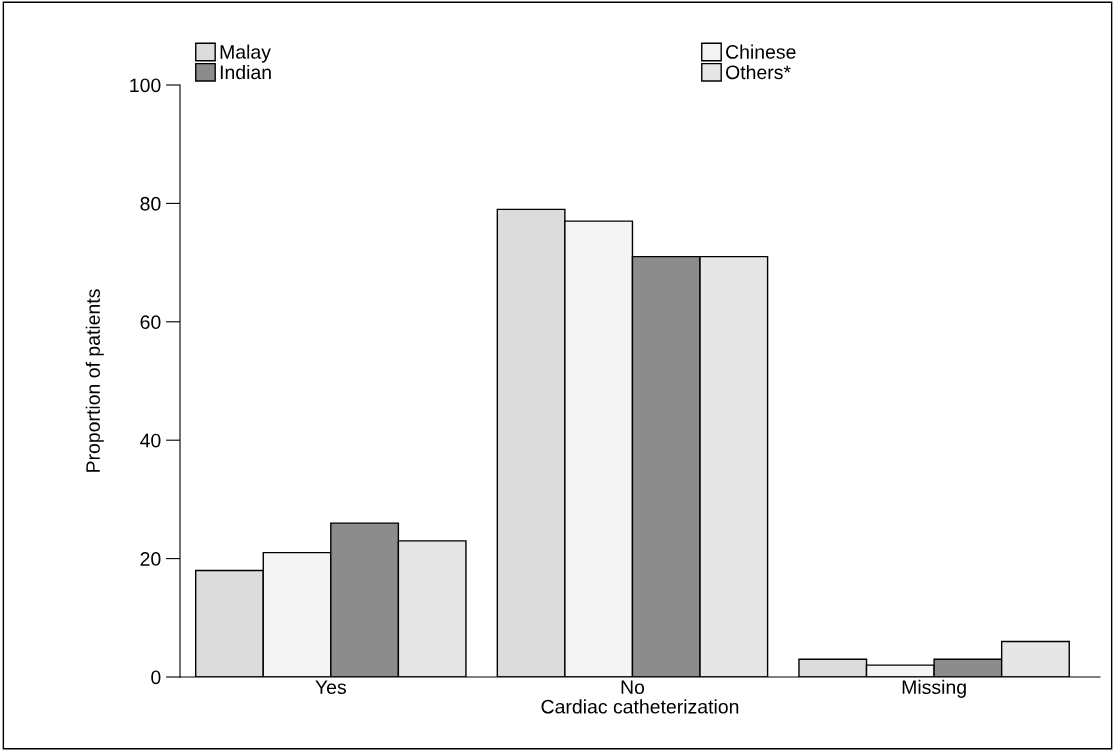 The height and width of the screenshot is (751, 1115). Describe the element at coordinates (761, 51) in the screenshot. I see `legend-label: Chinese` at that location.